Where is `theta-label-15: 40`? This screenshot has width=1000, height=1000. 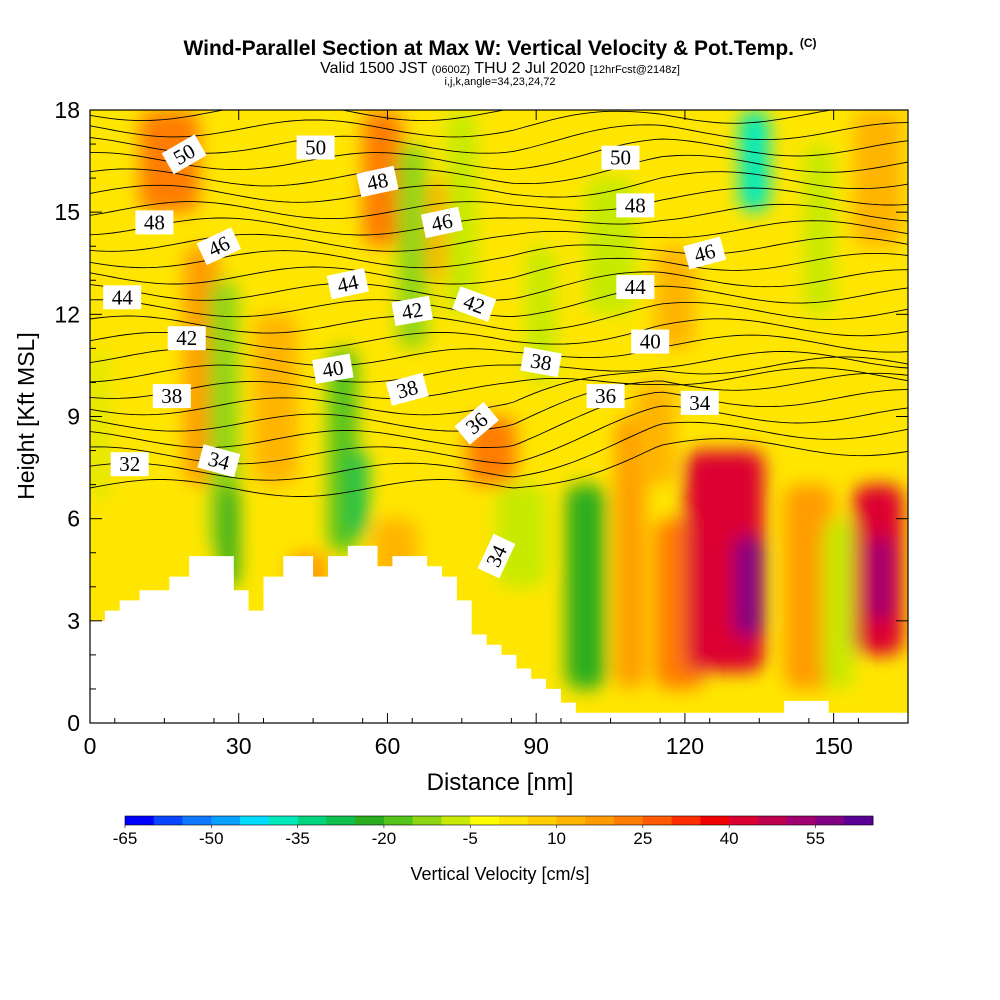
theta-label-15: 40 is located at coordinates (333, 368).